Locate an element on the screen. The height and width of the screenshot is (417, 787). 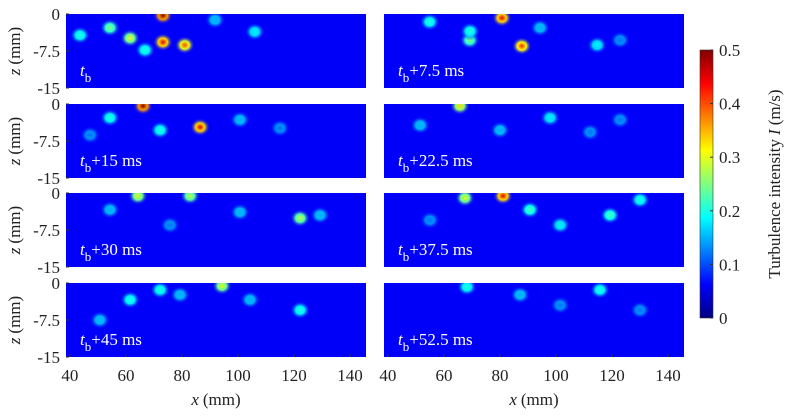
panel-label: tb+52.5 ms is located at coordinates (435, 342).